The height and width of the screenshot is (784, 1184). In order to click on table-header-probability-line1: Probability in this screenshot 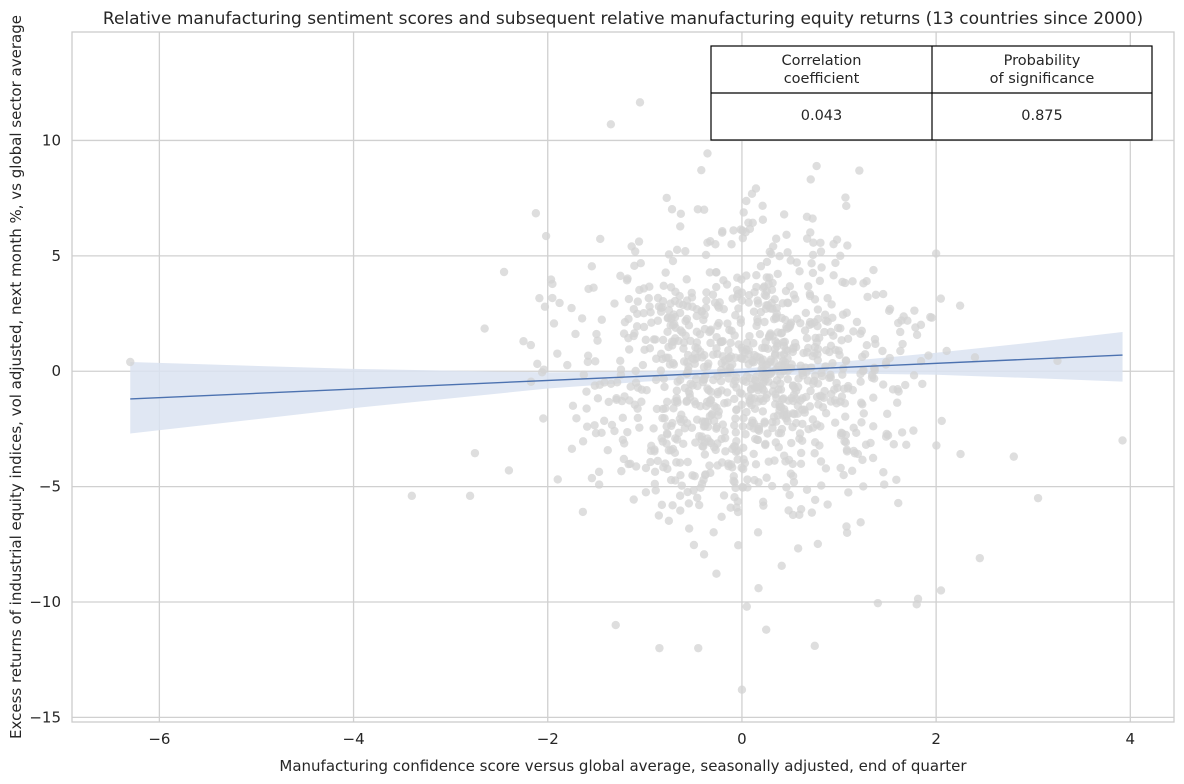, I will do `click(1042, 61)`.